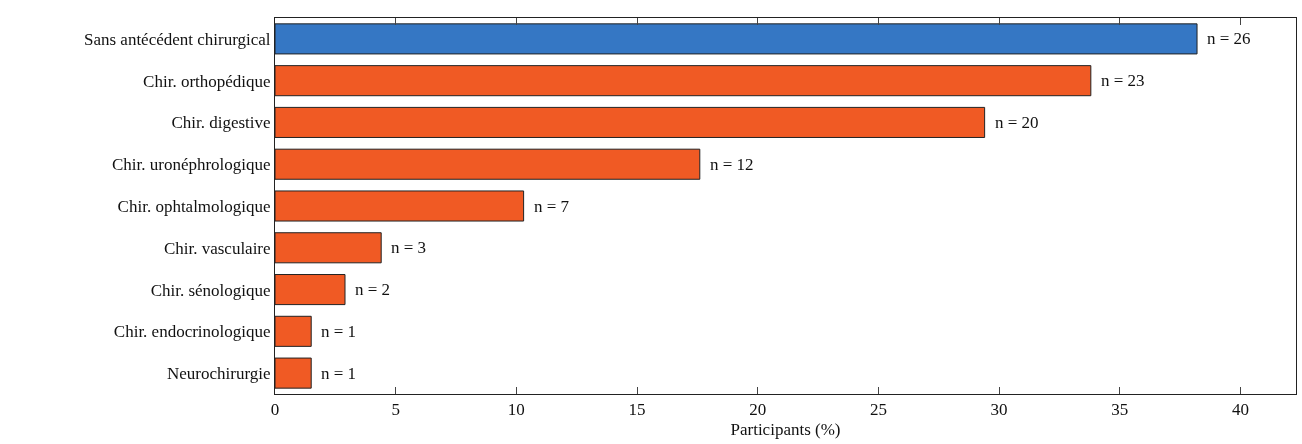  I want to click on y-tick-label: Chir. sénologique, so click(210, 290).